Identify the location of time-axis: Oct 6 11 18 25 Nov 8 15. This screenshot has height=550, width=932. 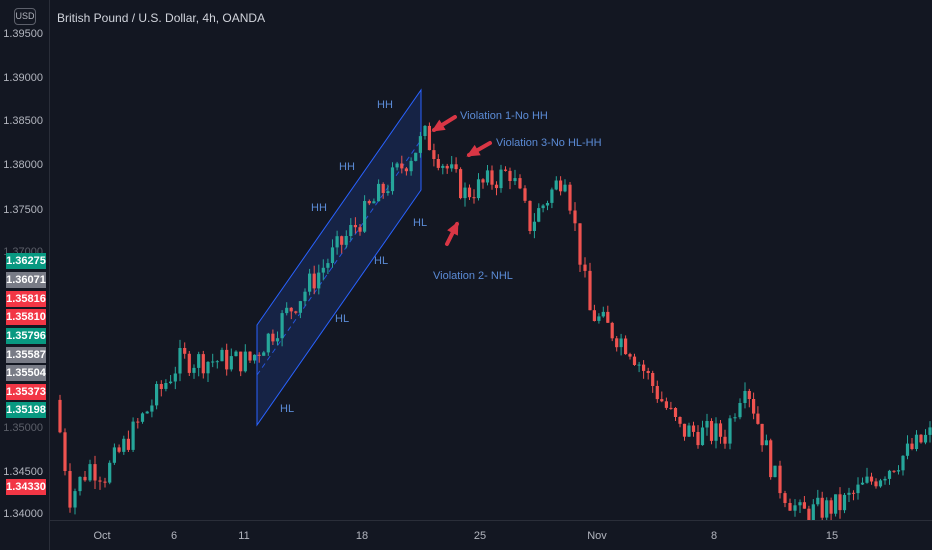
(491, 535).